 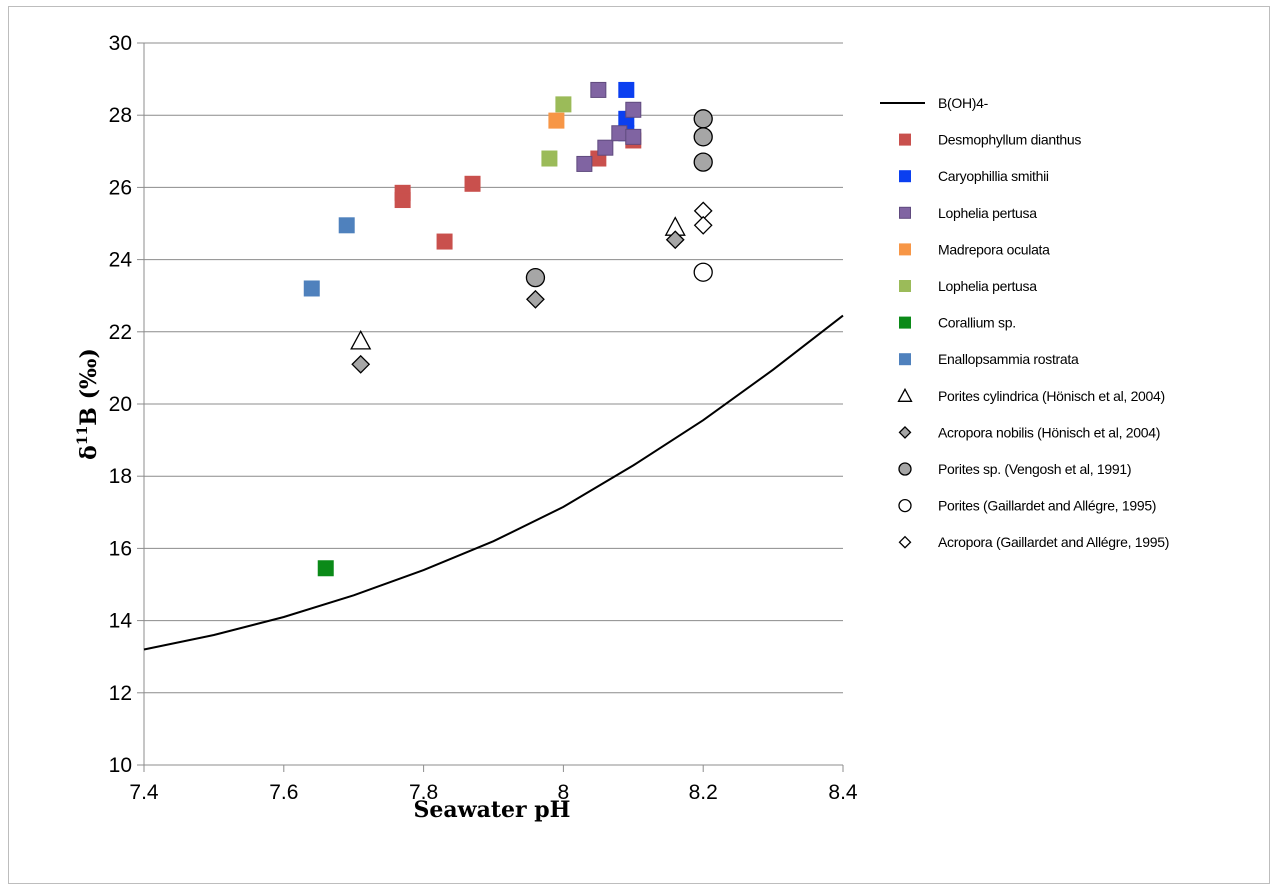 I want to click on x-tick-label: 7.4, so click(x=144, y=792).